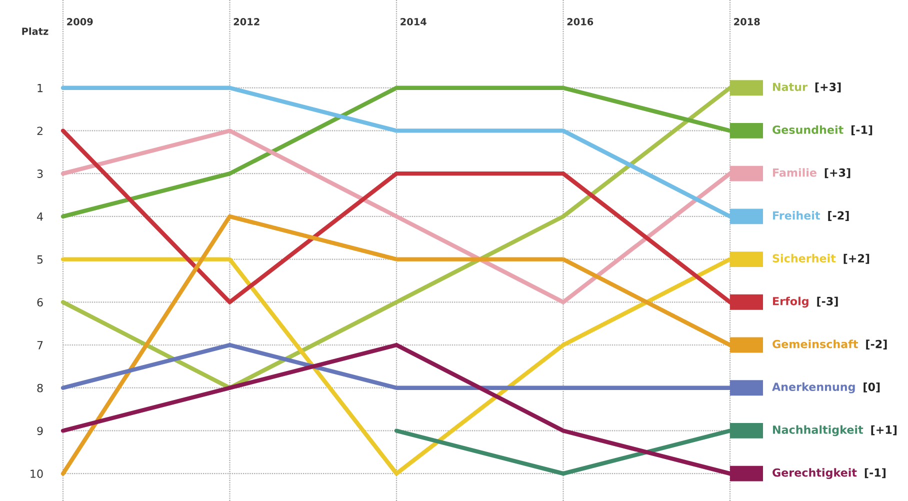 Image resolution: width=908 pixels, height=501 pixels. What do you see at coordinates (40, 431) in the screenshot?
I see `y-tick-label: 9` at bounding box center [40, 431].